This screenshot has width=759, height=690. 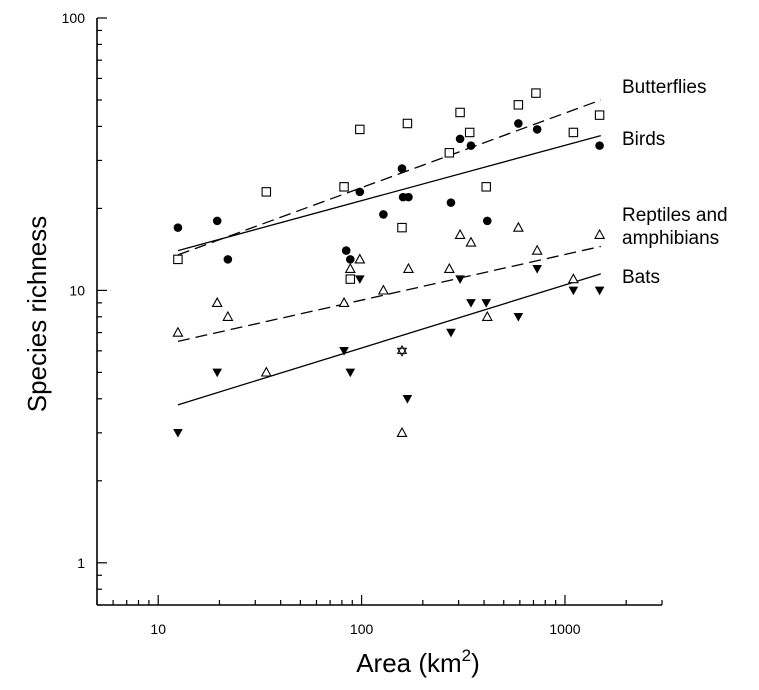 I want to click on birds-label: Birds, so click(x=643, y=139).